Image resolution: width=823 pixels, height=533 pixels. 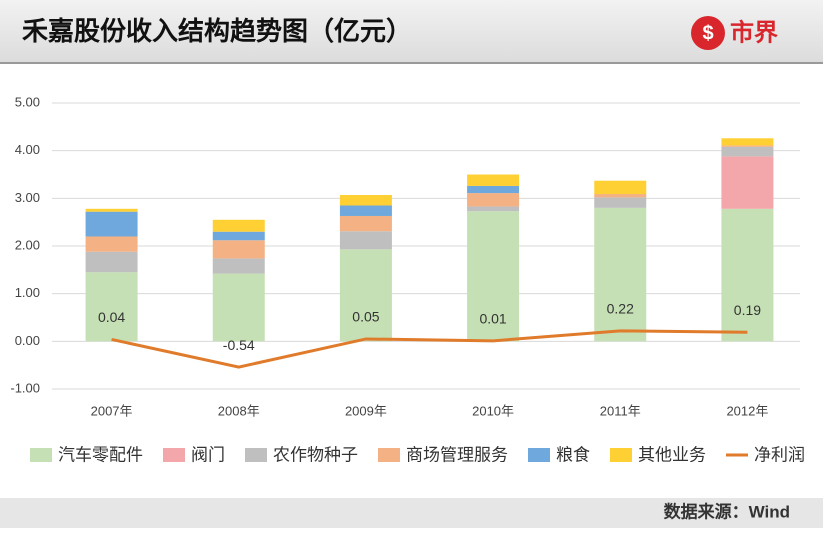 I want to click on x-tick-label: 2011年, so click(x=620, y=410).